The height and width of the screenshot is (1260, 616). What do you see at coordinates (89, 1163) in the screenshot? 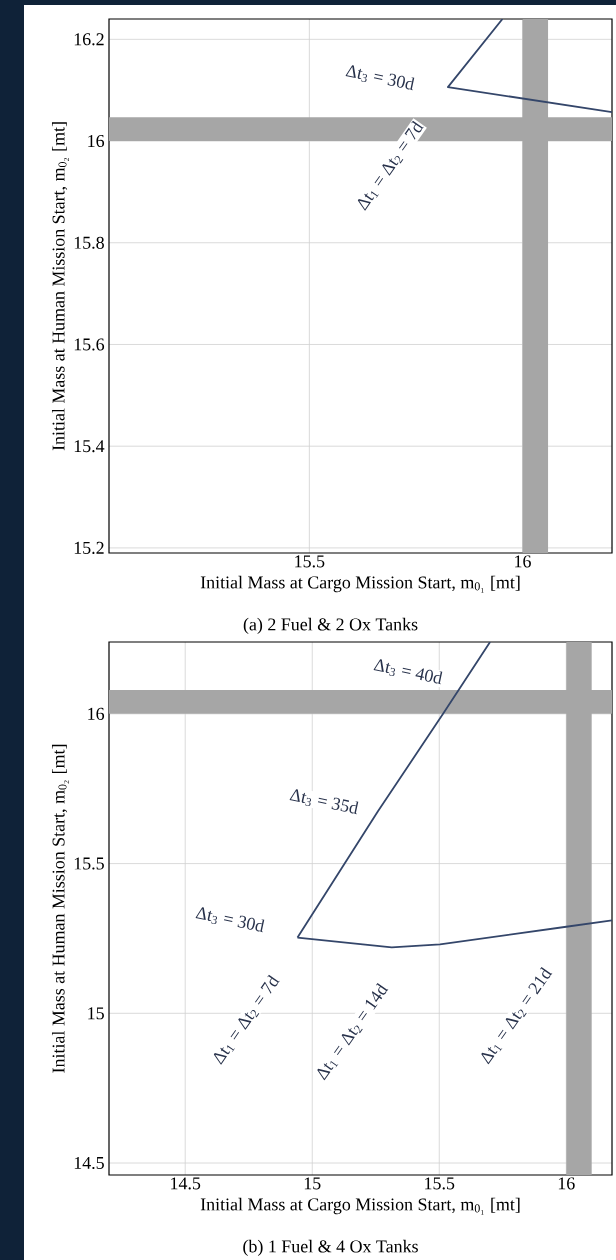
I see `y-tick-label: 14.5` at bounding box center [89, 1163].